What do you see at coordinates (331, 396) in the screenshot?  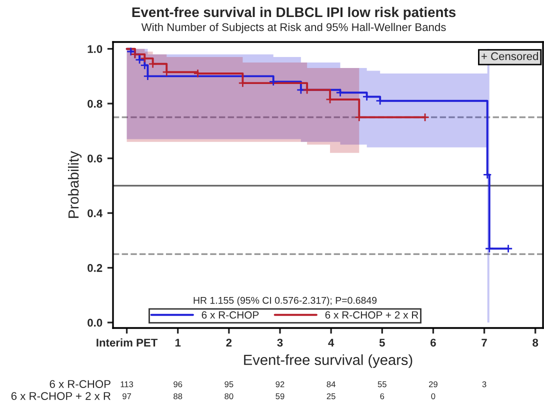 I see `text: 25` at bounding box center [331, 396].